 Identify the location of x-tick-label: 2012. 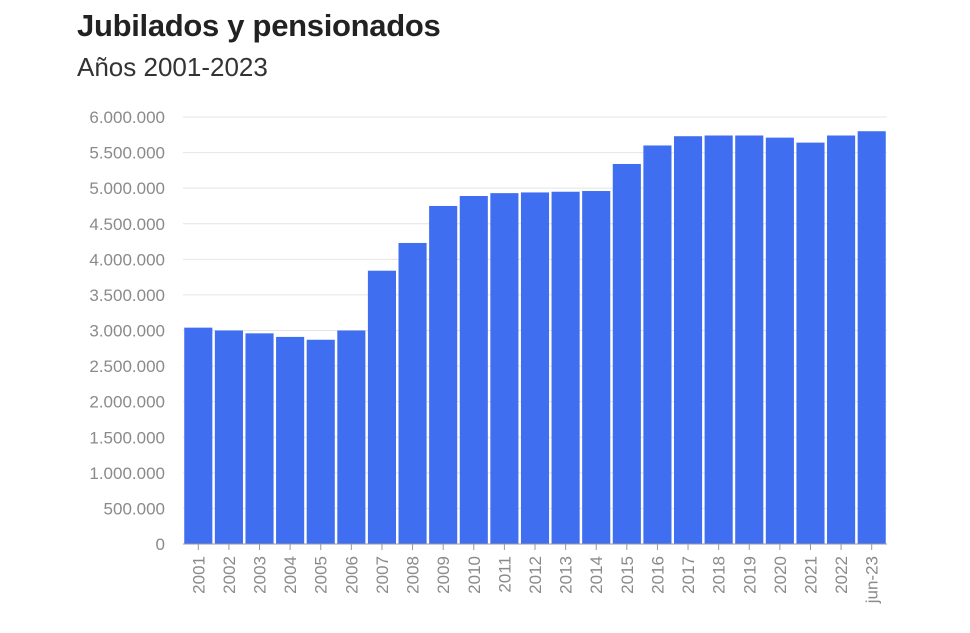
(535, 575).